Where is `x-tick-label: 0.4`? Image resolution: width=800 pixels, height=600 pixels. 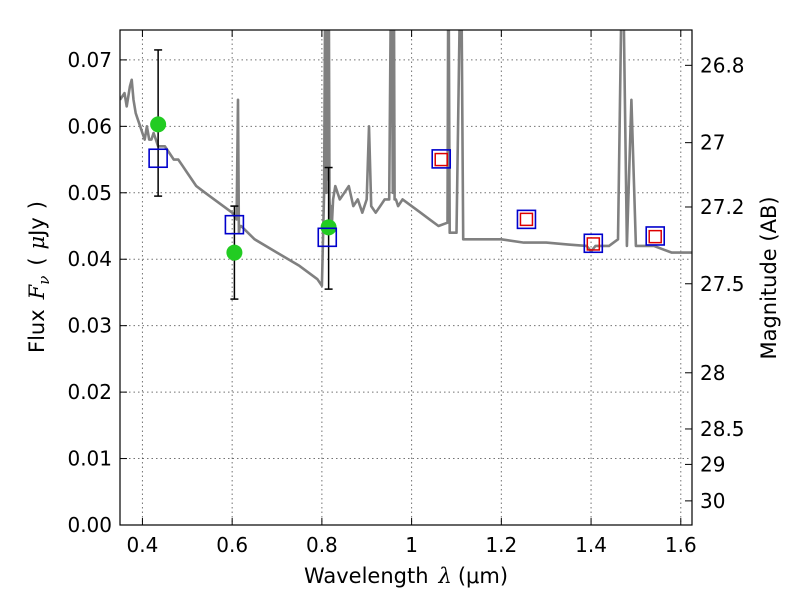 x-tick-label: 0.4 is located at coordinates (143, 545).